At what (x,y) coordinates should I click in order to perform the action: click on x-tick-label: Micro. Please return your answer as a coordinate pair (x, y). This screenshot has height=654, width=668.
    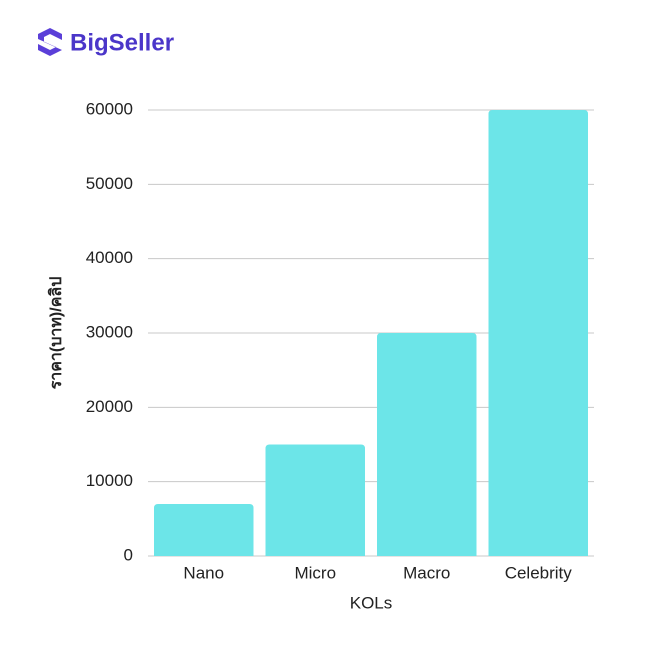
    Looking at the image, I should click on (315, 572).